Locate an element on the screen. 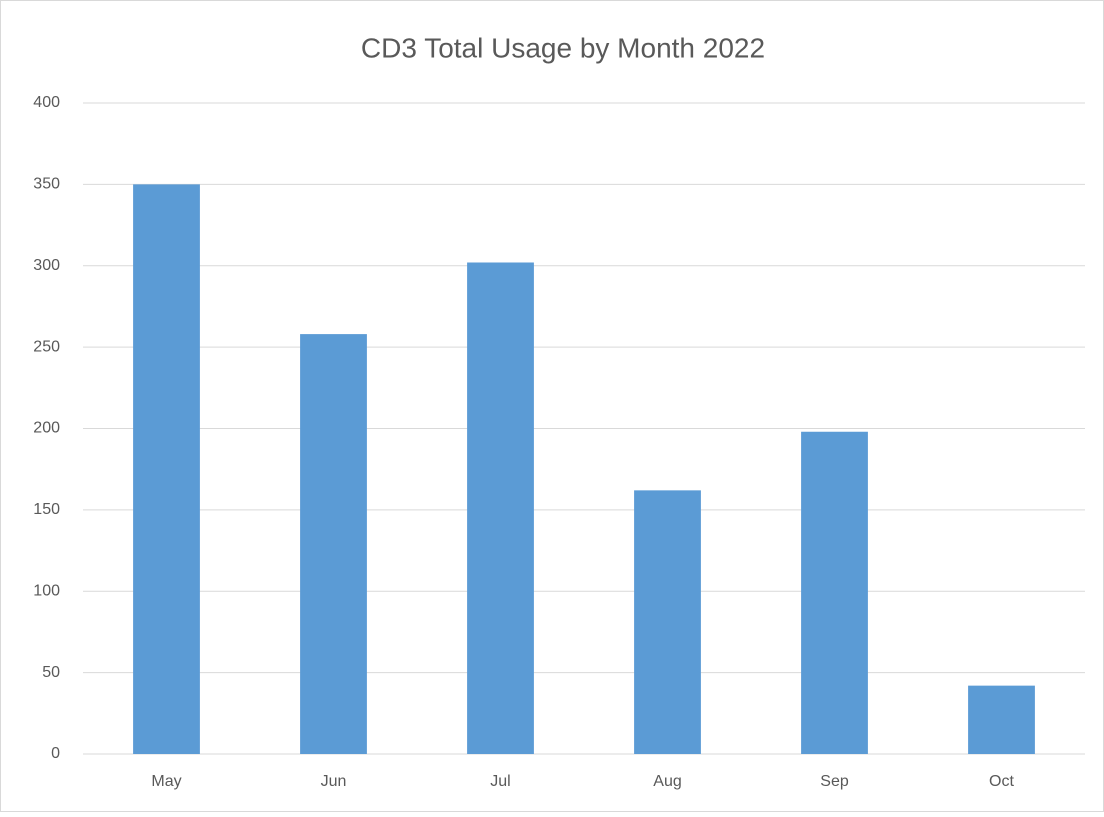 Image resolution: width=1104 pixels, height=817 pixels. y-tick-label: 0 is located at coordinates (55, 753).